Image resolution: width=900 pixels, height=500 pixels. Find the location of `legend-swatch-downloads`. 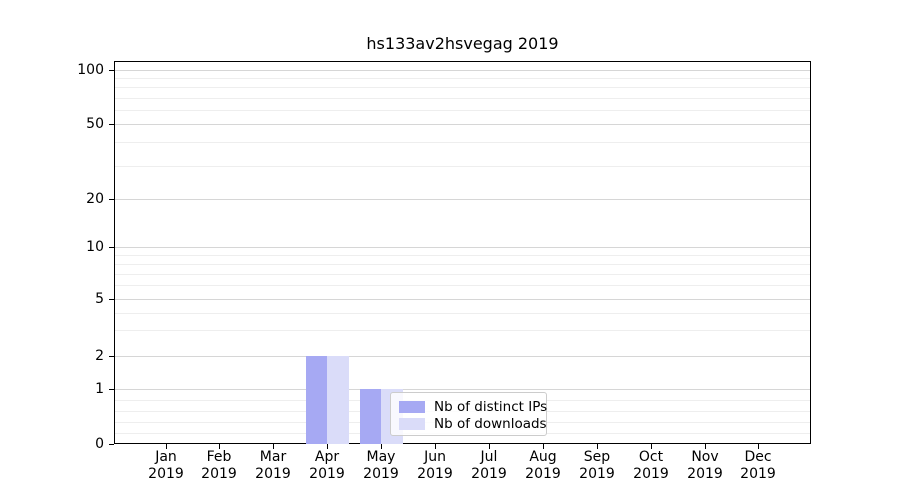

legend-swatch-downloads is located at coordinates (412, 423).